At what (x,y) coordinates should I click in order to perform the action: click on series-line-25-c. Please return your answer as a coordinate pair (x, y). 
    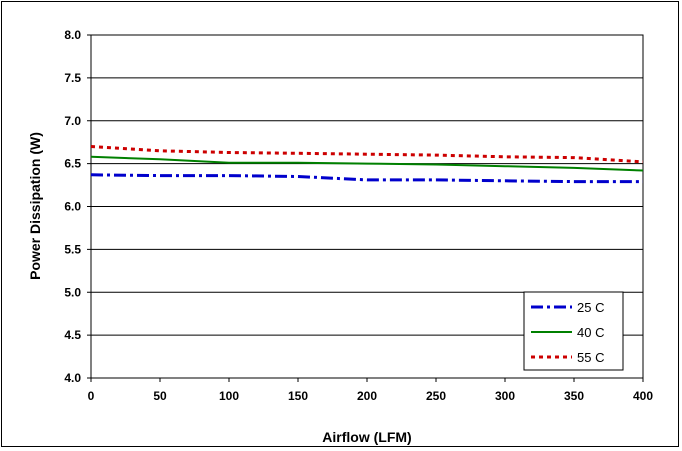
    Looking at the image, I should click on (366, 178).